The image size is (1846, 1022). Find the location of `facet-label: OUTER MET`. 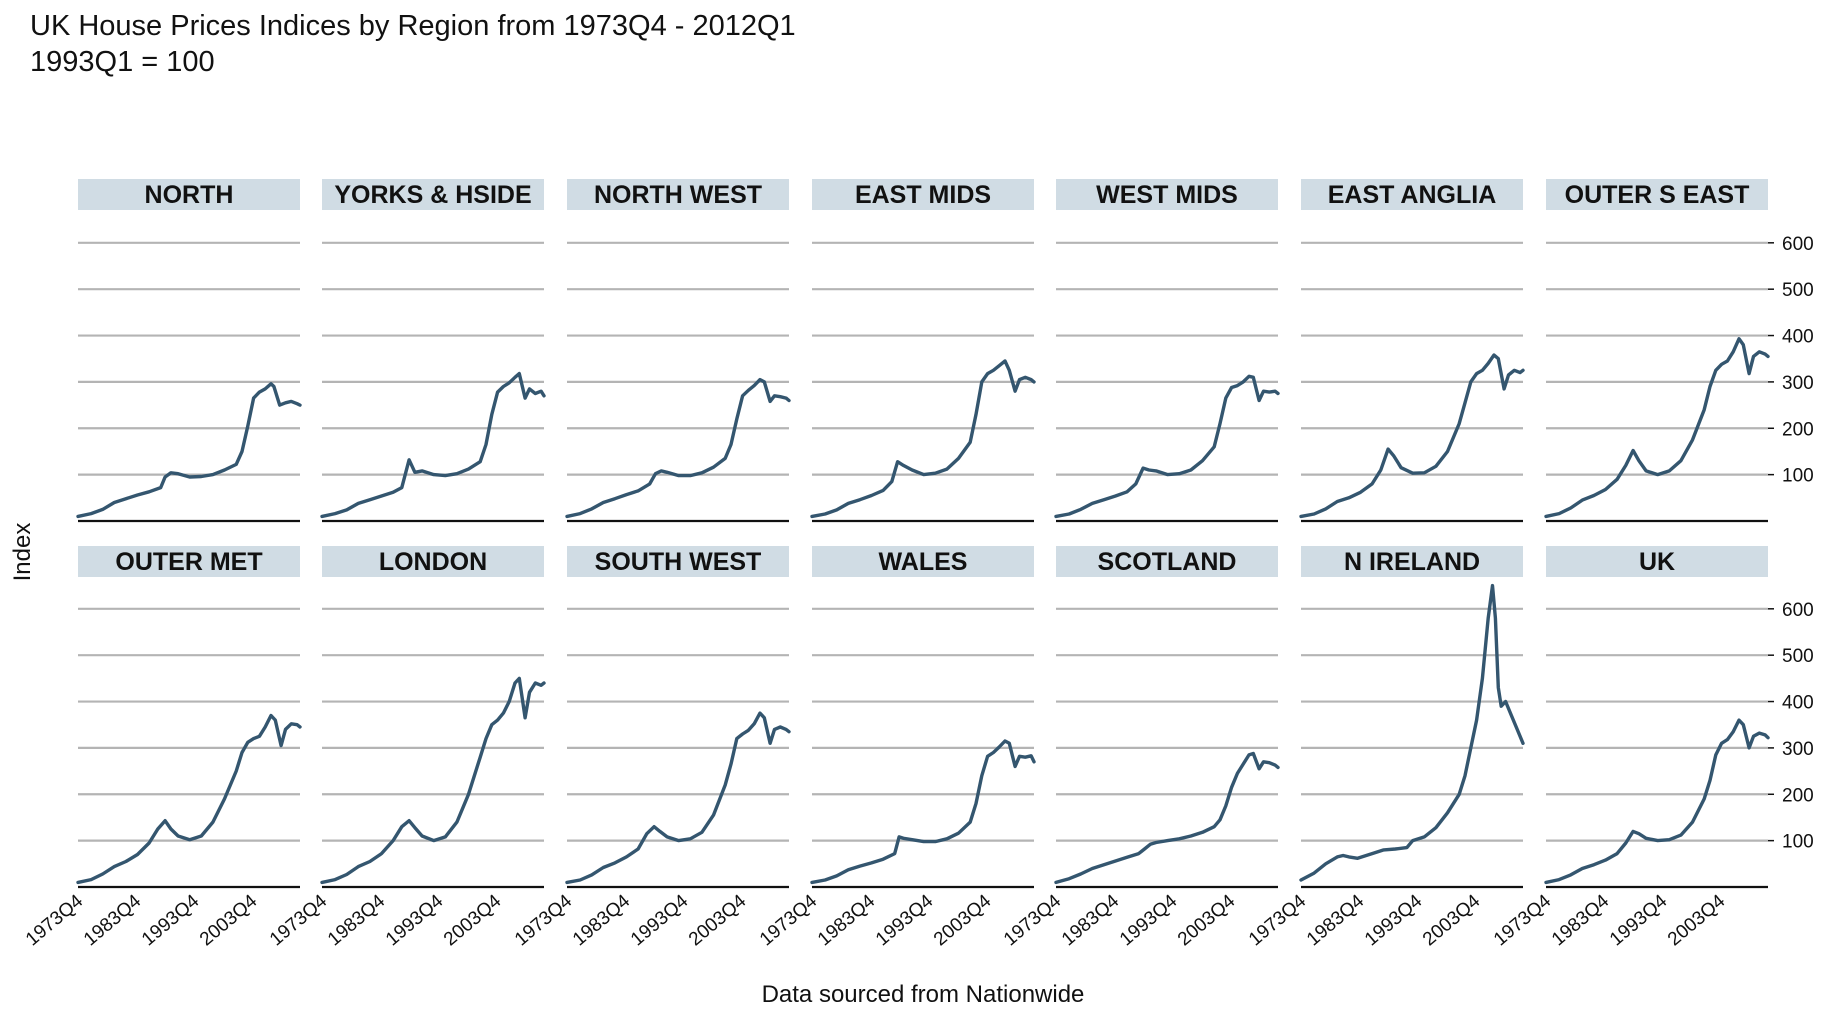

facet-label: OUTER MET is located at coordinates (188, 562).